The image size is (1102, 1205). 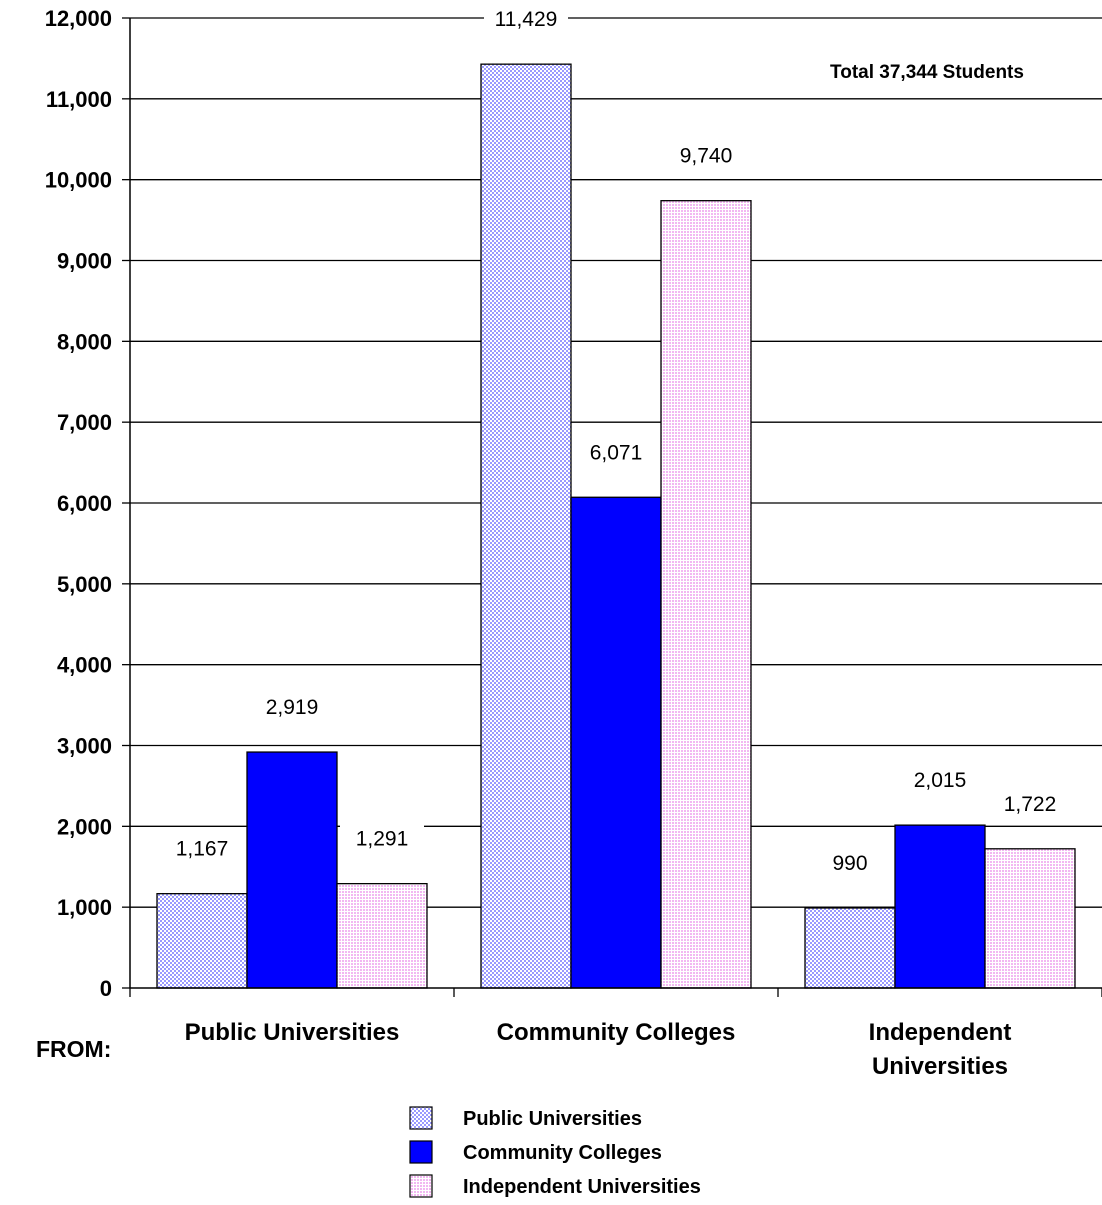 What do you see at coordinates (78, 18) in the screenshot?
I see `y-tick-label: 12,000` at bounding box center [78, 18].